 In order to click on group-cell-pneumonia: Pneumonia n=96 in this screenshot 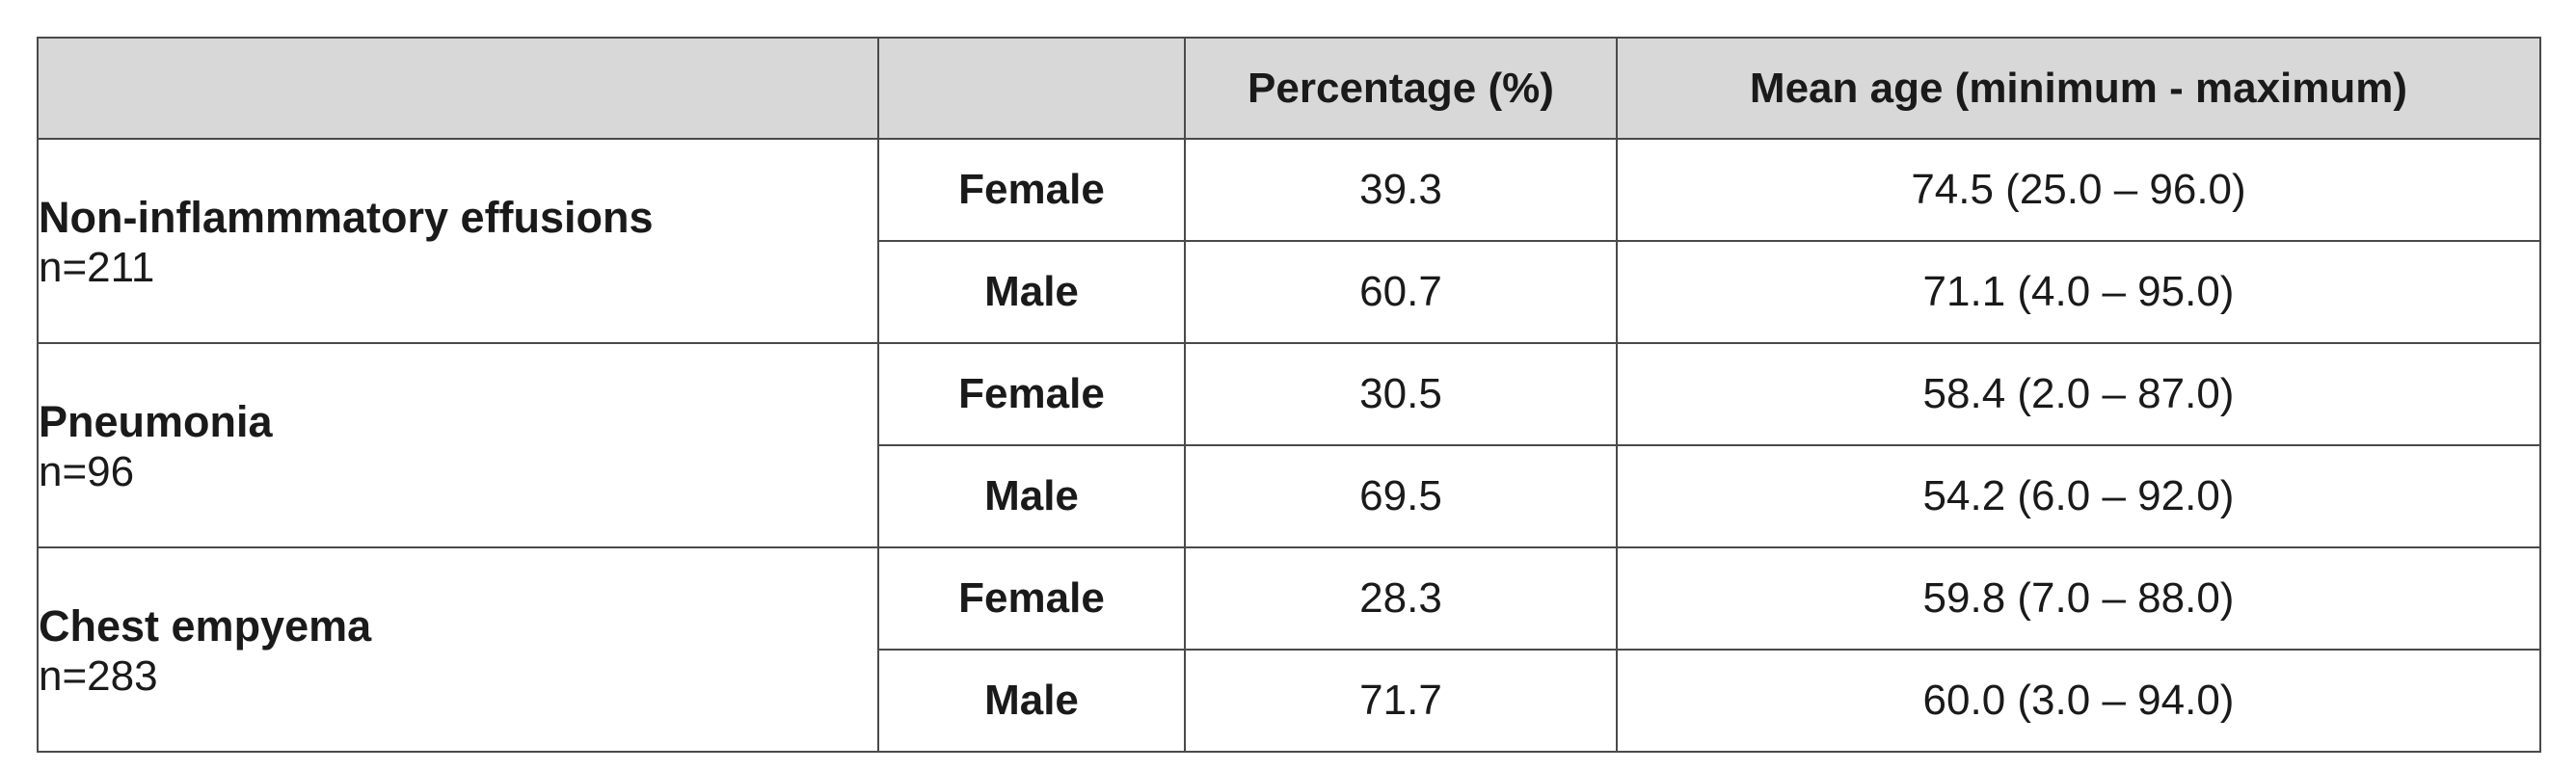, I will do `click(458, 445)`.